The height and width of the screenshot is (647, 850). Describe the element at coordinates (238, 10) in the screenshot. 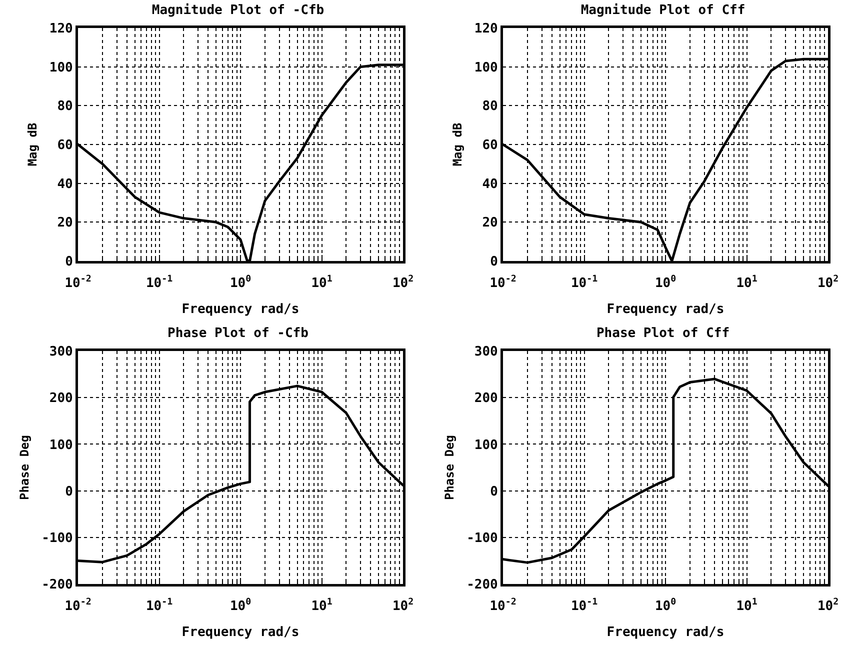

I see `chart-title: Magnitude Plot of -Cfb` at that location.